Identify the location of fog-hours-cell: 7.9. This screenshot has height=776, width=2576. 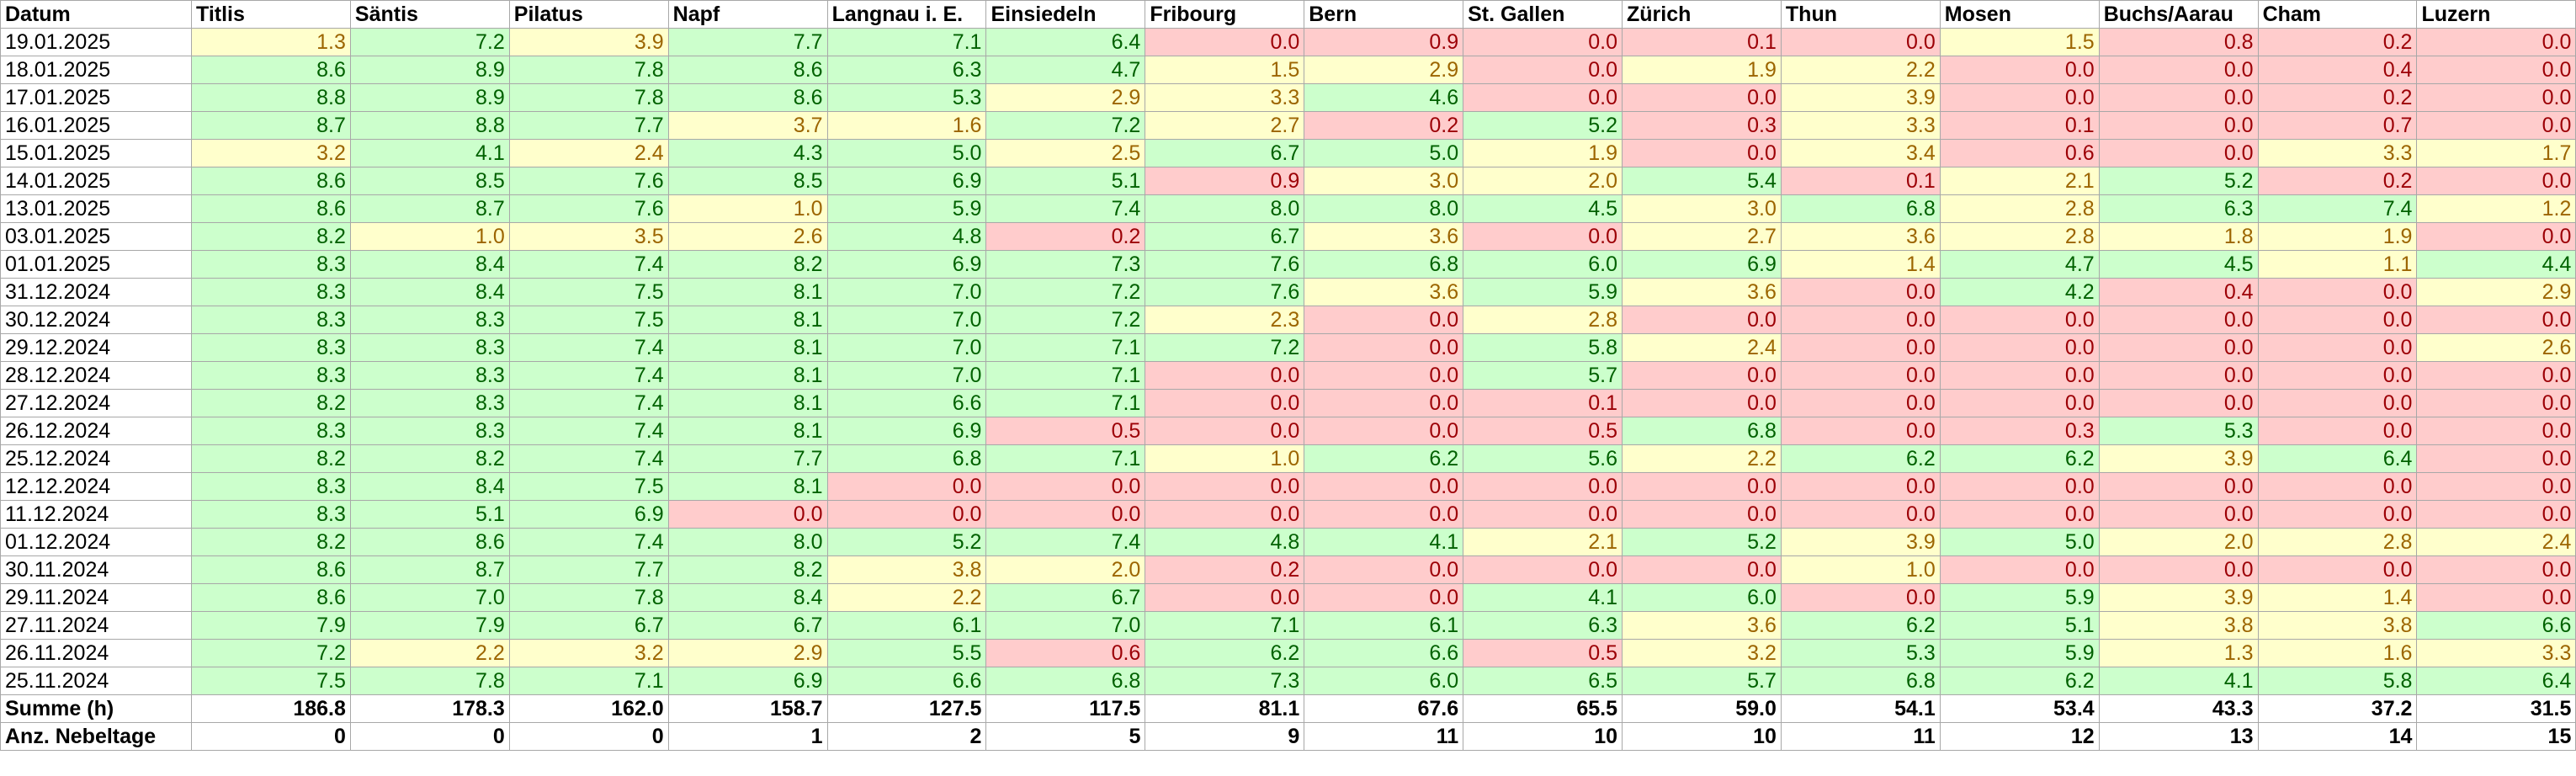
(430, 625).